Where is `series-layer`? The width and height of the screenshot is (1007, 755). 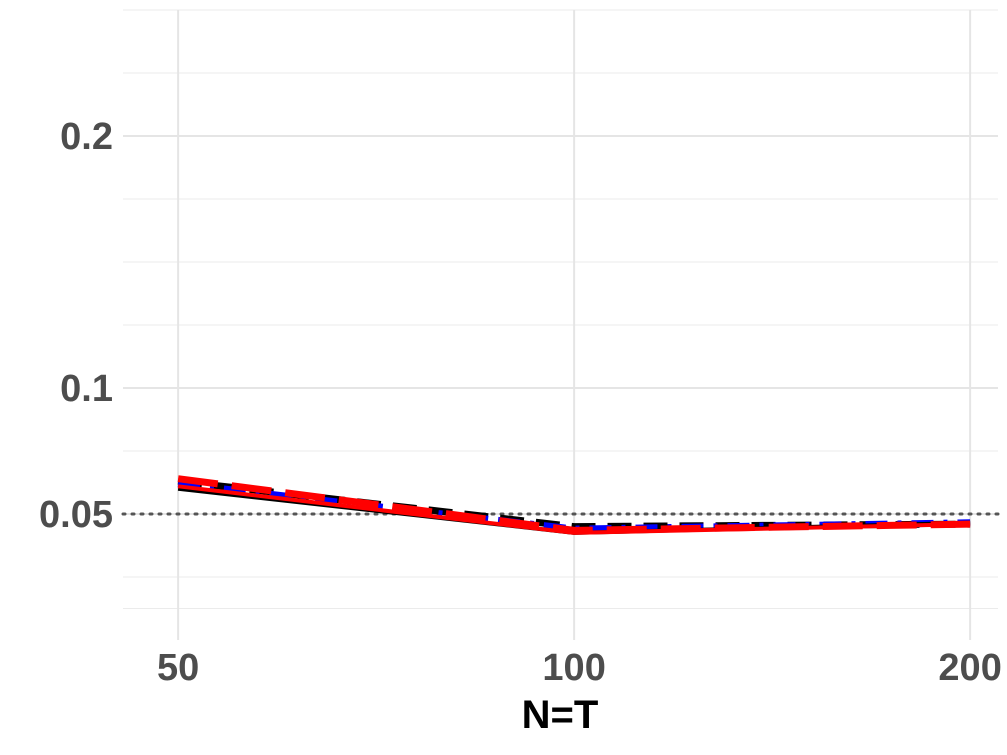
series-layer is located at coordinates (574, 505).